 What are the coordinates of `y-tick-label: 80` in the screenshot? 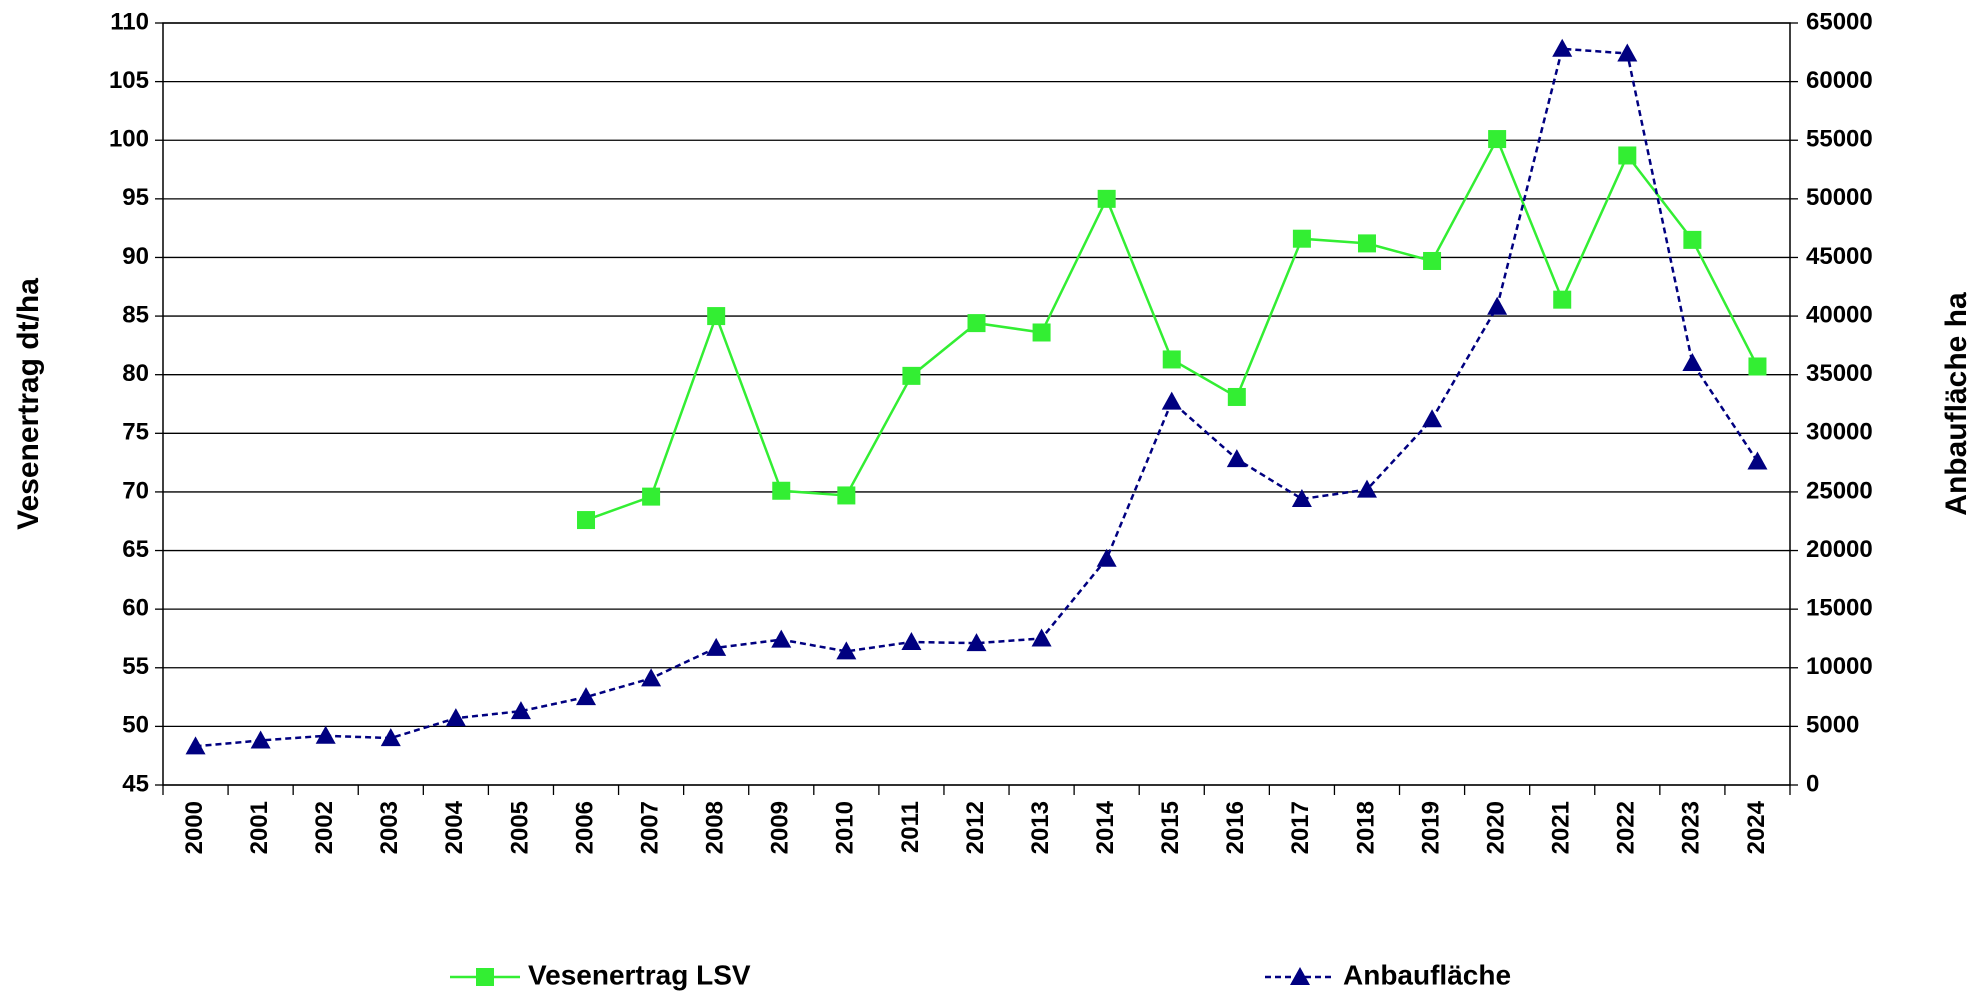 It's located at (135, 373).